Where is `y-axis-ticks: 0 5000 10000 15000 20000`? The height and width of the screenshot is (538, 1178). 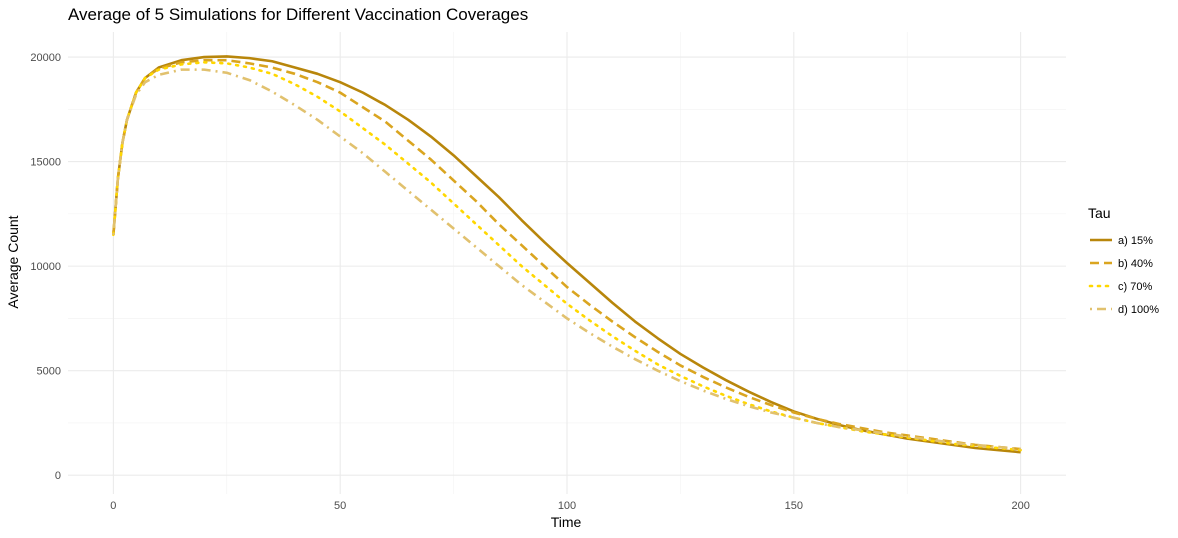
y-axis-ticks: 0 5000 10000 15000 20000 is located at coordinates (45, 267).